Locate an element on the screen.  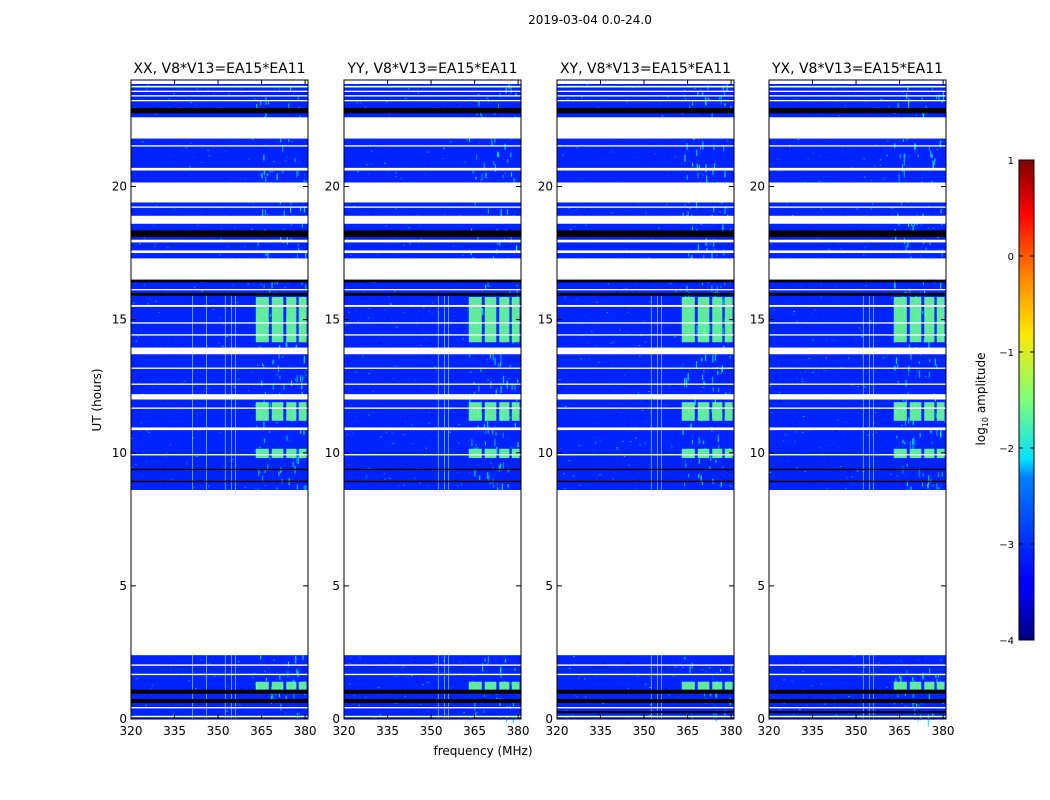
colorbar-scale is located at coordinates (1026, 400).